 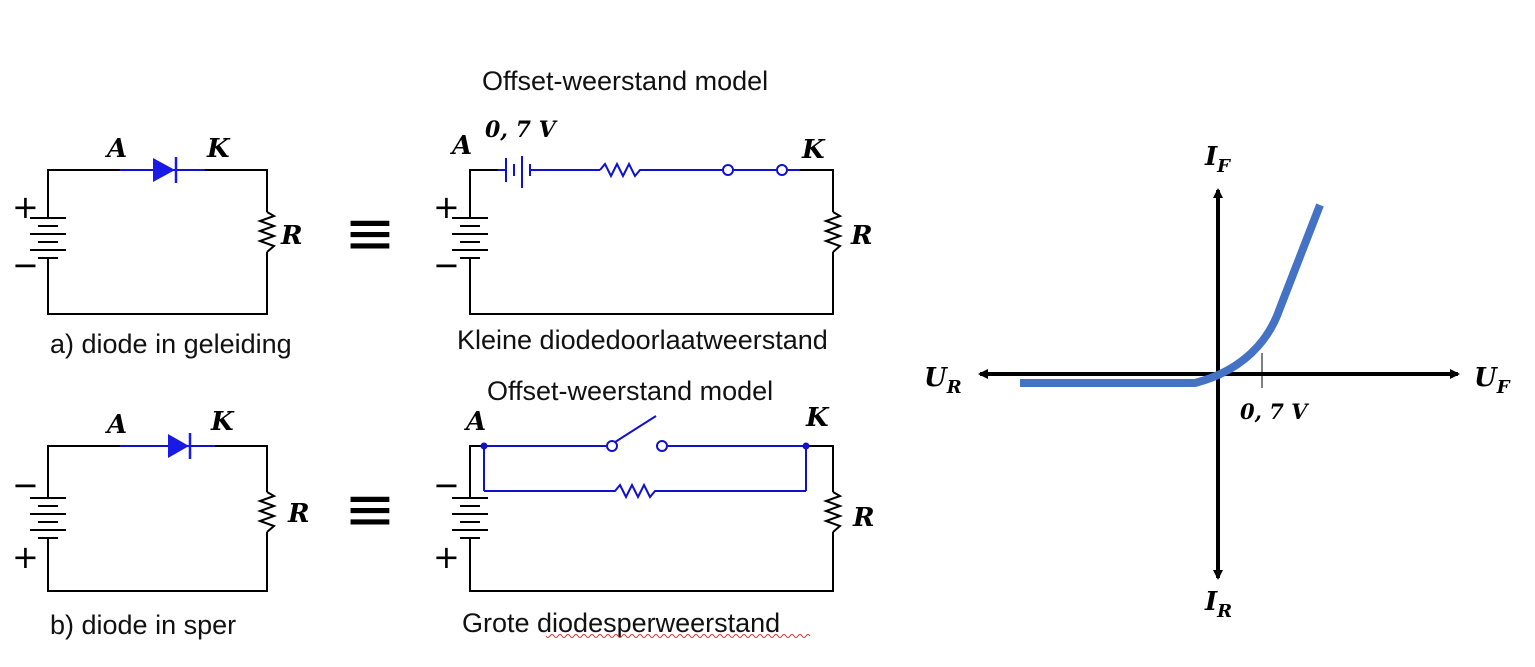 I want to click on y-pos-label: IF, so click(x=1217, y=159).